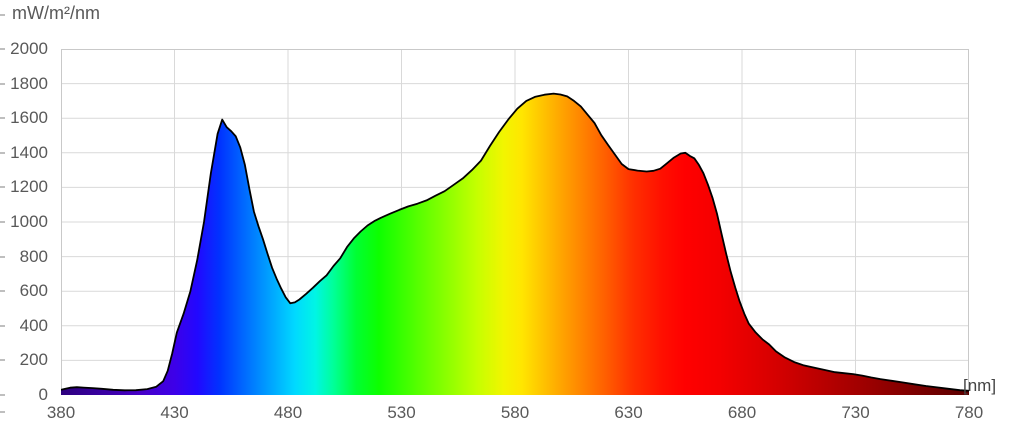  I want to click on x-axis-label: 630, so click(628, 412).